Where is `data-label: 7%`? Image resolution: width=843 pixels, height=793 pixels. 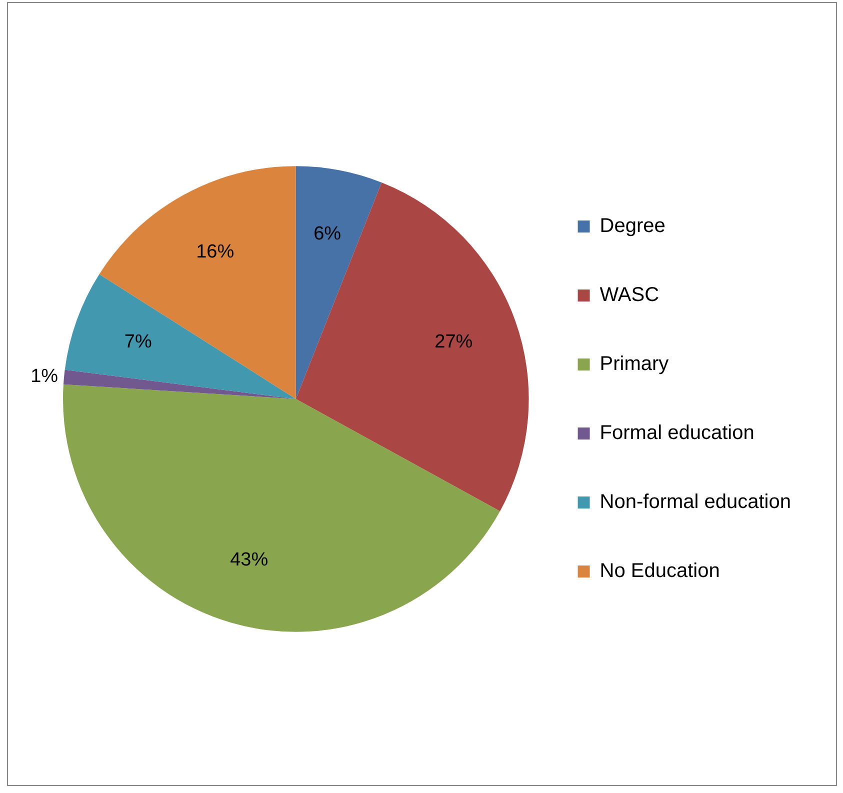 data-label: 7% is located at coordinates (138, 341).